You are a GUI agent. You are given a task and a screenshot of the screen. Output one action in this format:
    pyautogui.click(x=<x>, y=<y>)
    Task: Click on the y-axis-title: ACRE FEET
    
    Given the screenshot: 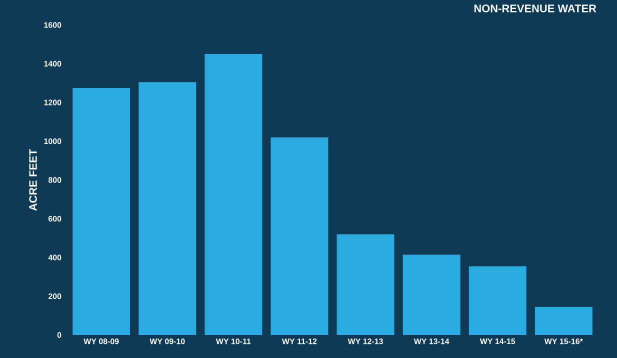 What is the action you would take?
    pyautogui.click(x=33, y=180)
    